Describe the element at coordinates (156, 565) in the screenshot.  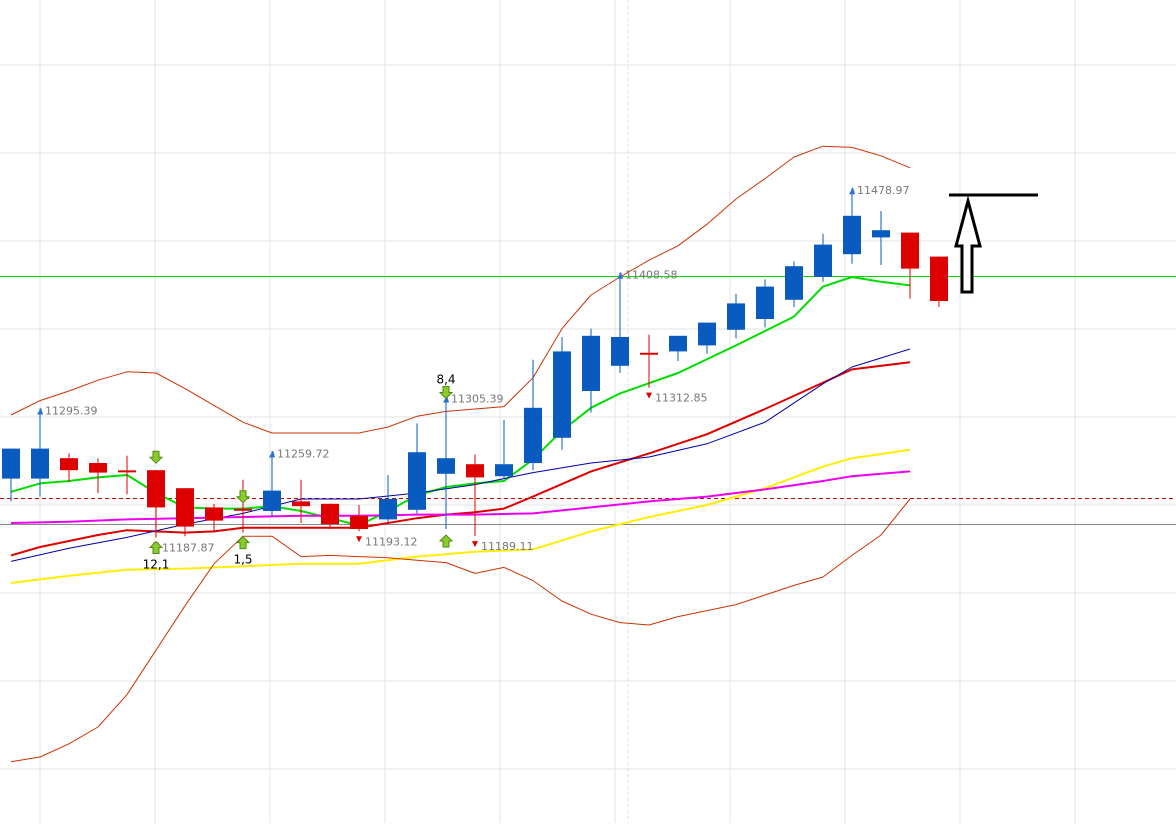
I see `signal-label: 12,1` at that location.